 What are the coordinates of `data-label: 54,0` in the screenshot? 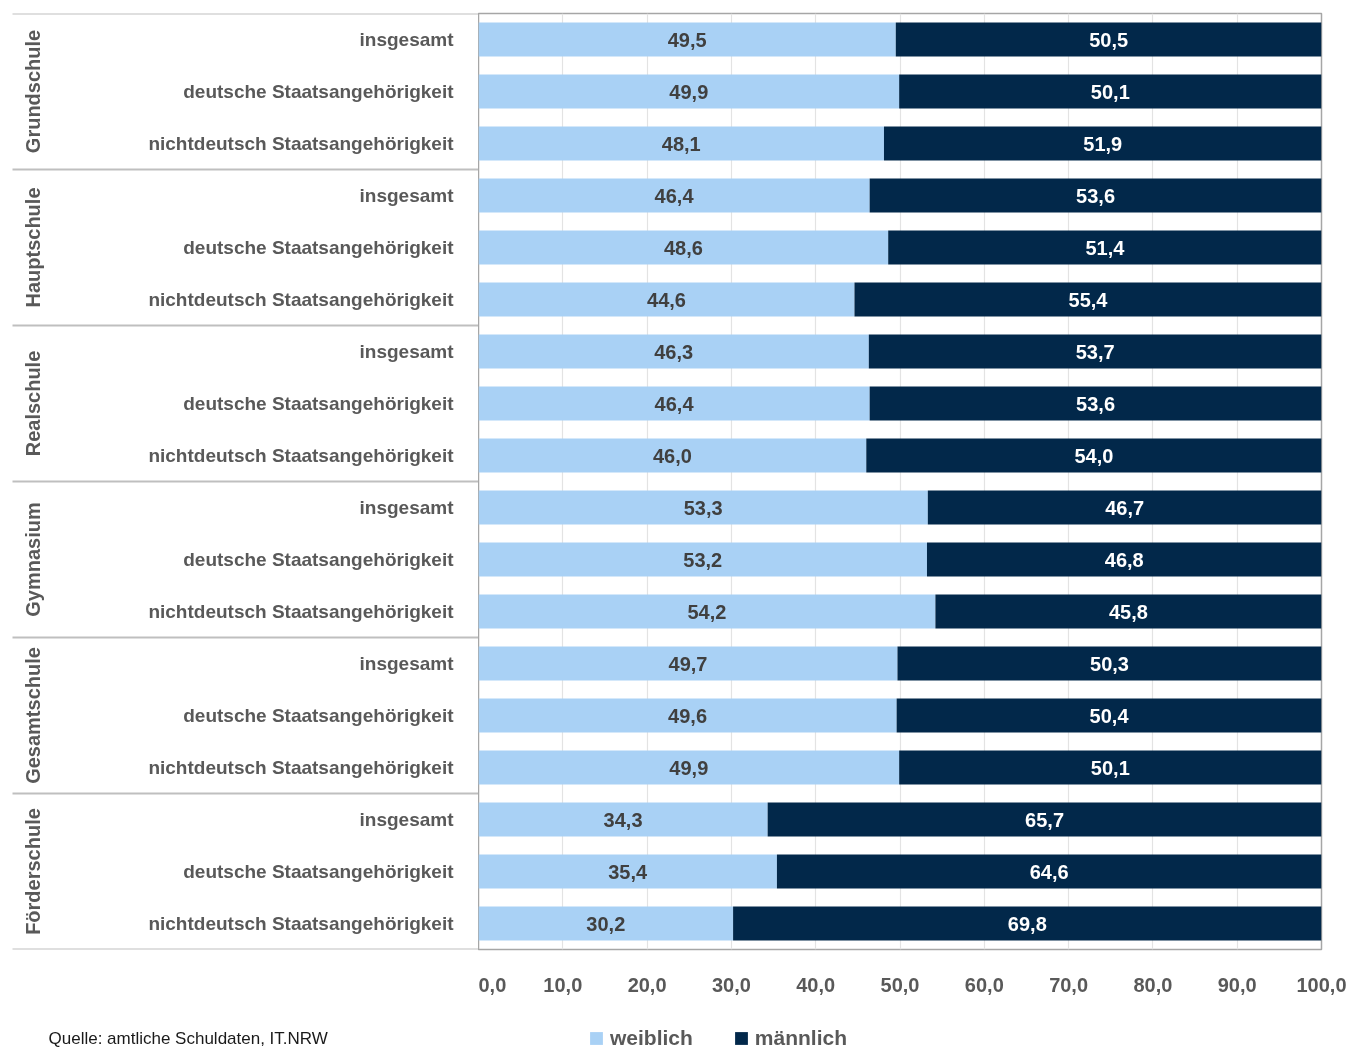 It's located at (1094, 455).